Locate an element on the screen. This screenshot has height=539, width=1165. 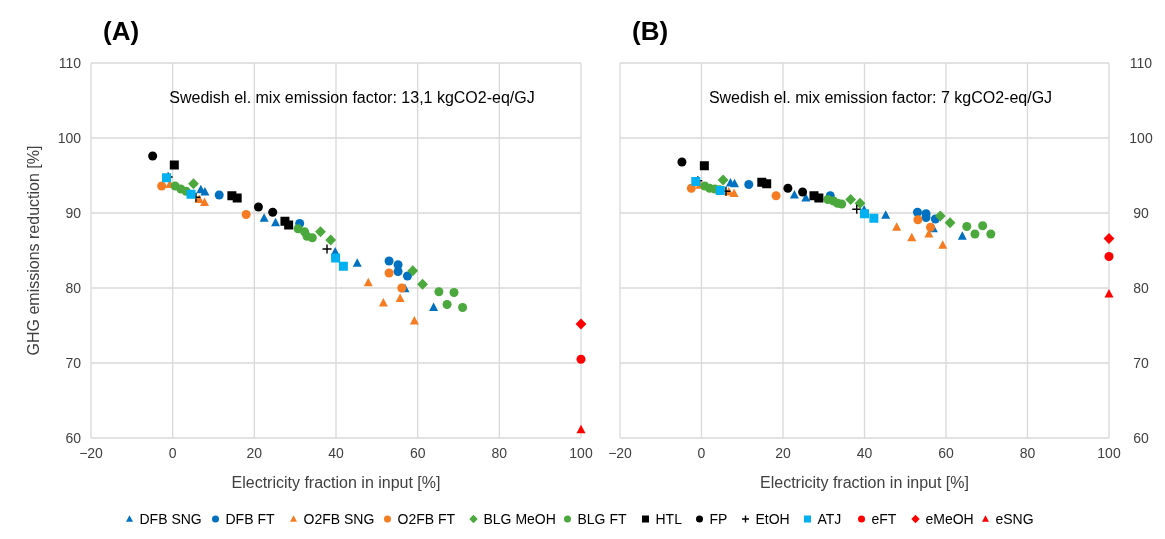
y-axis-title: GHG emissions reduction [%] is located at coordinates (33, 250).